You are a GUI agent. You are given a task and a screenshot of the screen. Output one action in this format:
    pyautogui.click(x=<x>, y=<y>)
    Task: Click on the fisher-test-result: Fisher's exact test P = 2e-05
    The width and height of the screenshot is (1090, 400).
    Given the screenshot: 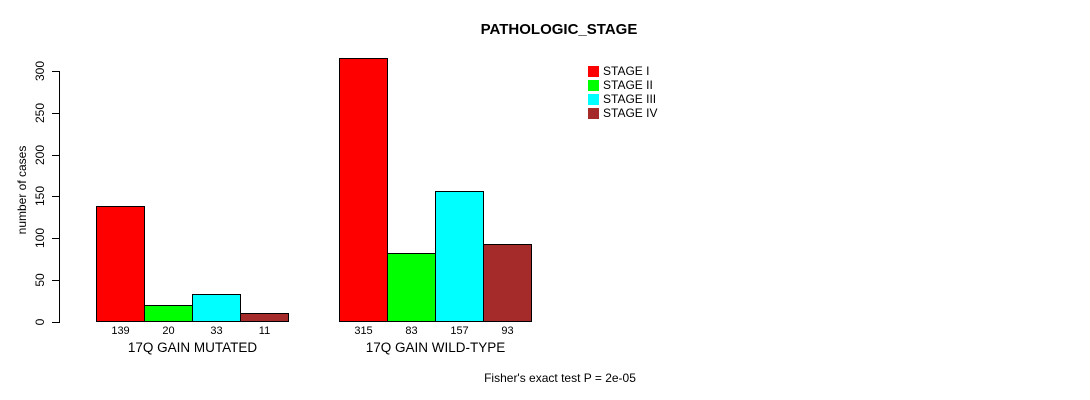 What is the action you would take?
    pyautogui.click(x=560, y=378)
    